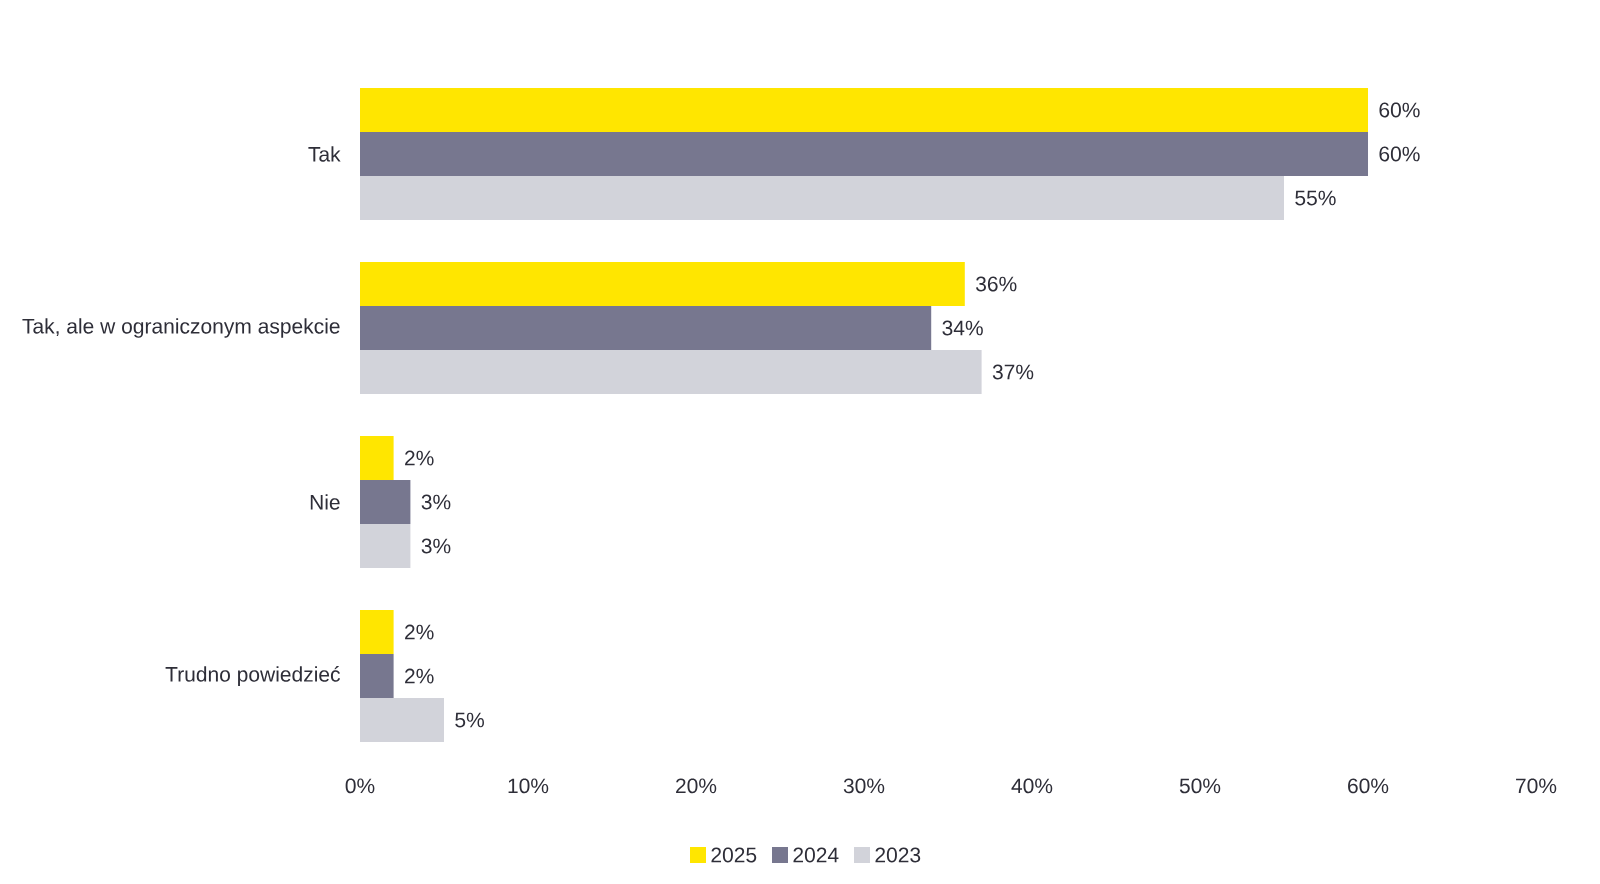  Describe the element at coordinates (816, 855) in the screenshot. I see `legend-label: 2024` at that location.